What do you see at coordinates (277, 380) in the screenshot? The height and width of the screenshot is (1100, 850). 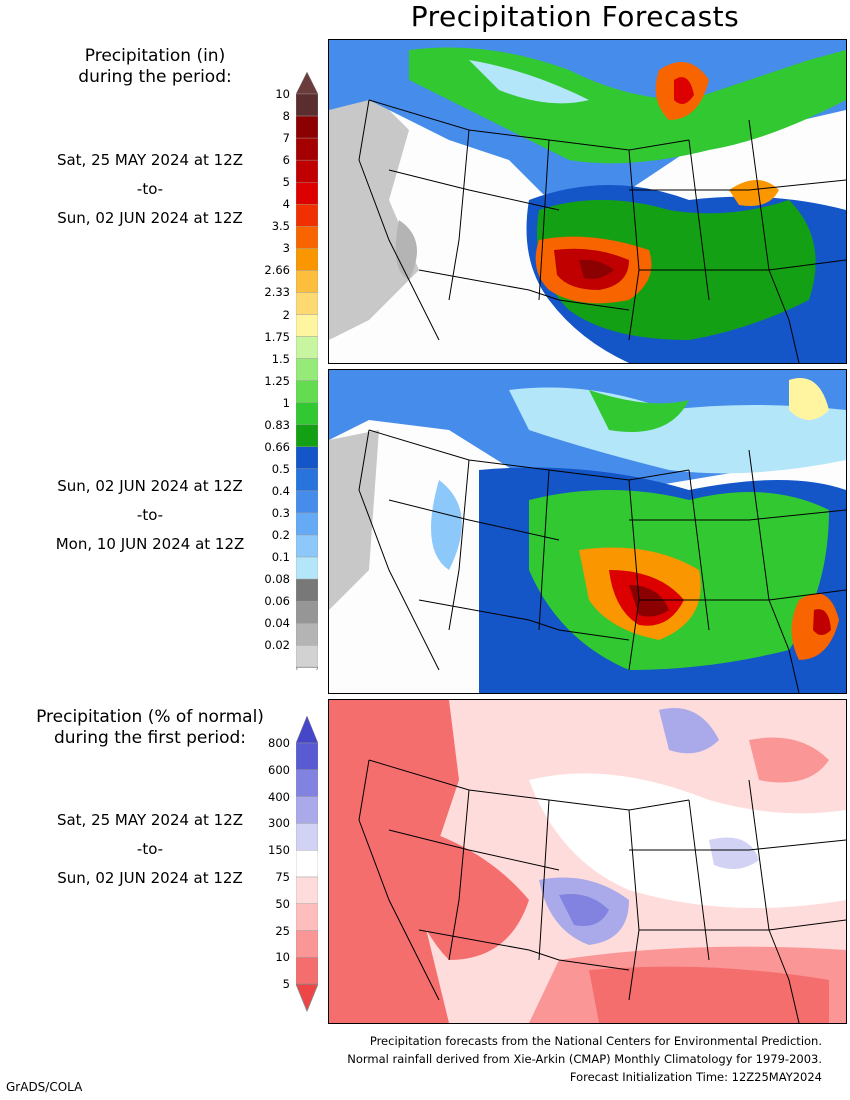 I see `precip-legend-label: 1.25` at bounding box center [277, 380].